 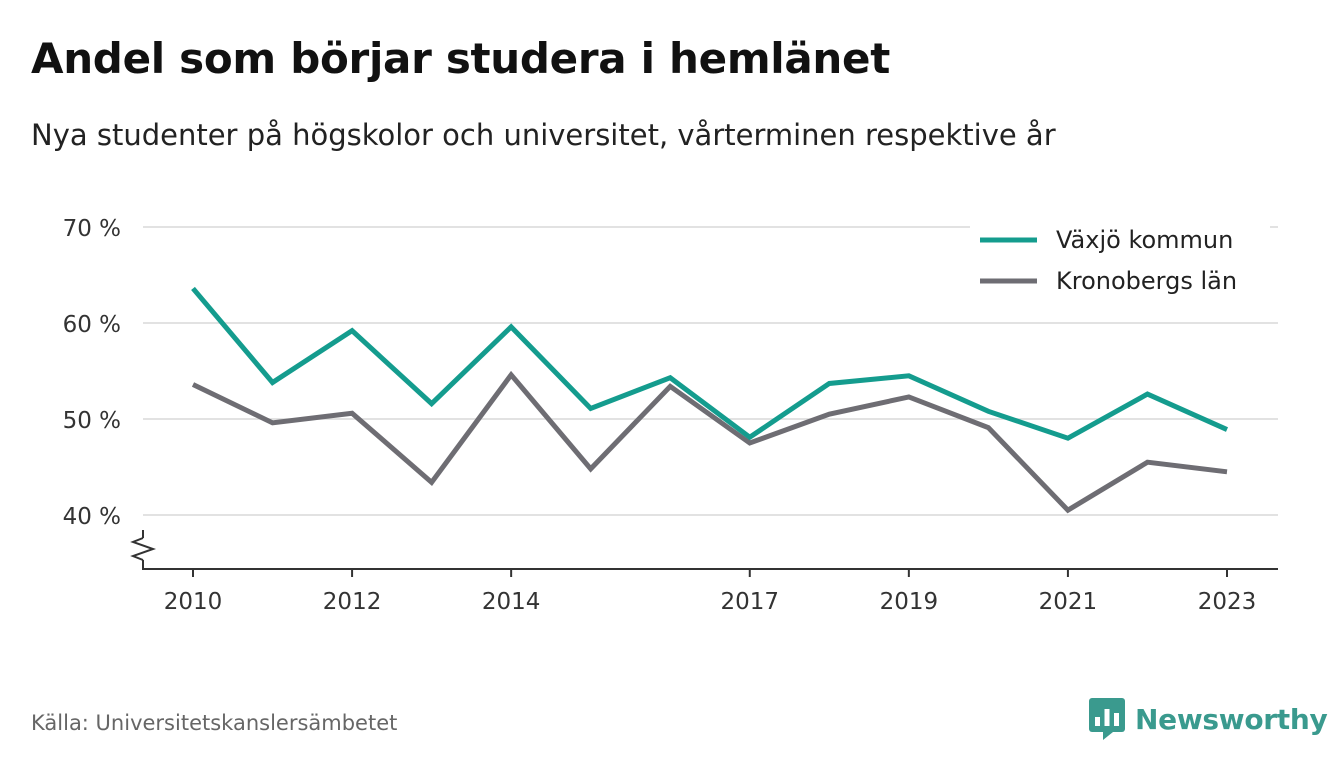 I want to click on legend-label: Kronobergs län, so click(x=1146, y=281).